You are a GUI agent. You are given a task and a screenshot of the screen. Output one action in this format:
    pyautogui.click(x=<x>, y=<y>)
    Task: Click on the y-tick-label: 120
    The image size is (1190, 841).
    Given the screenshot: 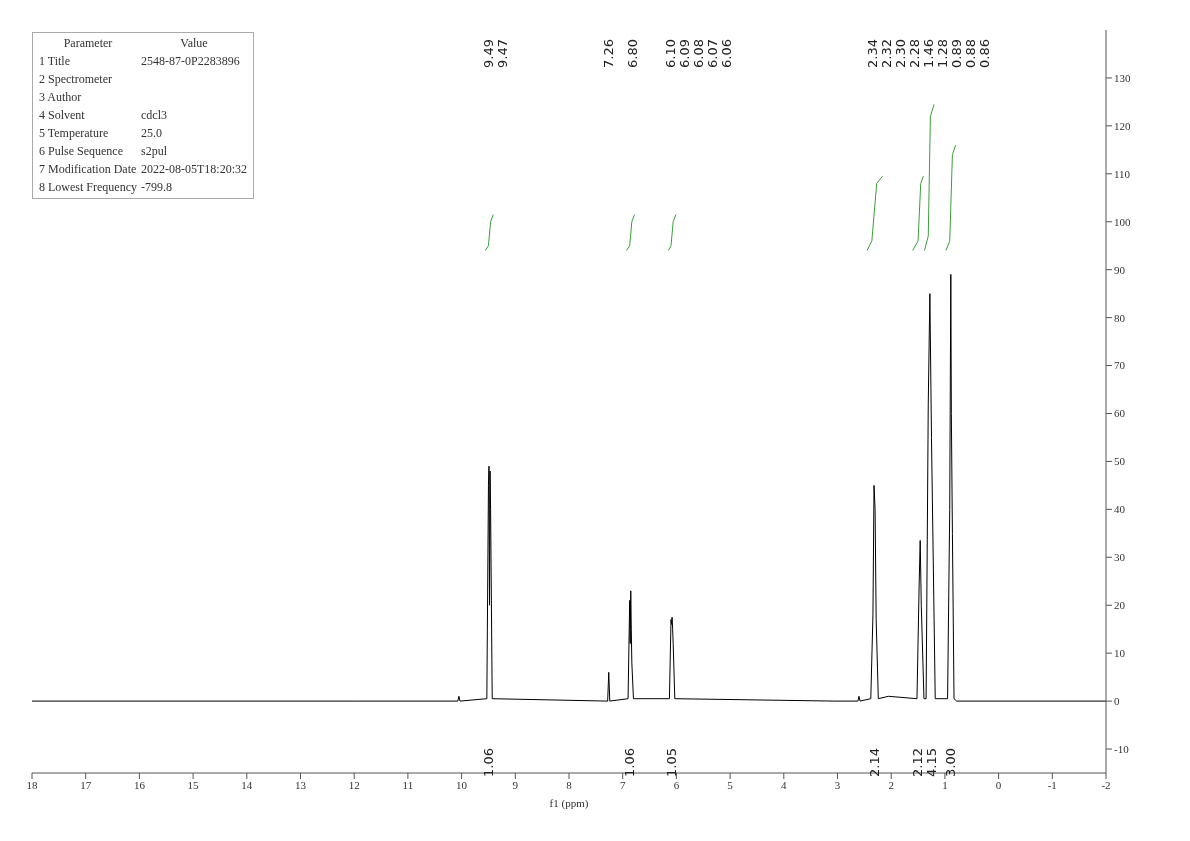 What is the action you would take?
    pyautogui.click(x=1122, y=125)
    